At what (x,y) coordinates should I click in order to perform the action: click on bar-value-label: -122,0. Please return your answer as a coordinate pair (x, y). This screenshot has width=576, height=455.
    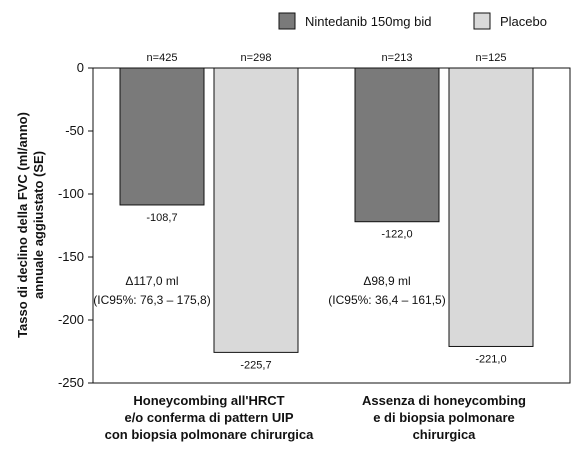
    Looking at the image, I should click on (396, 235).